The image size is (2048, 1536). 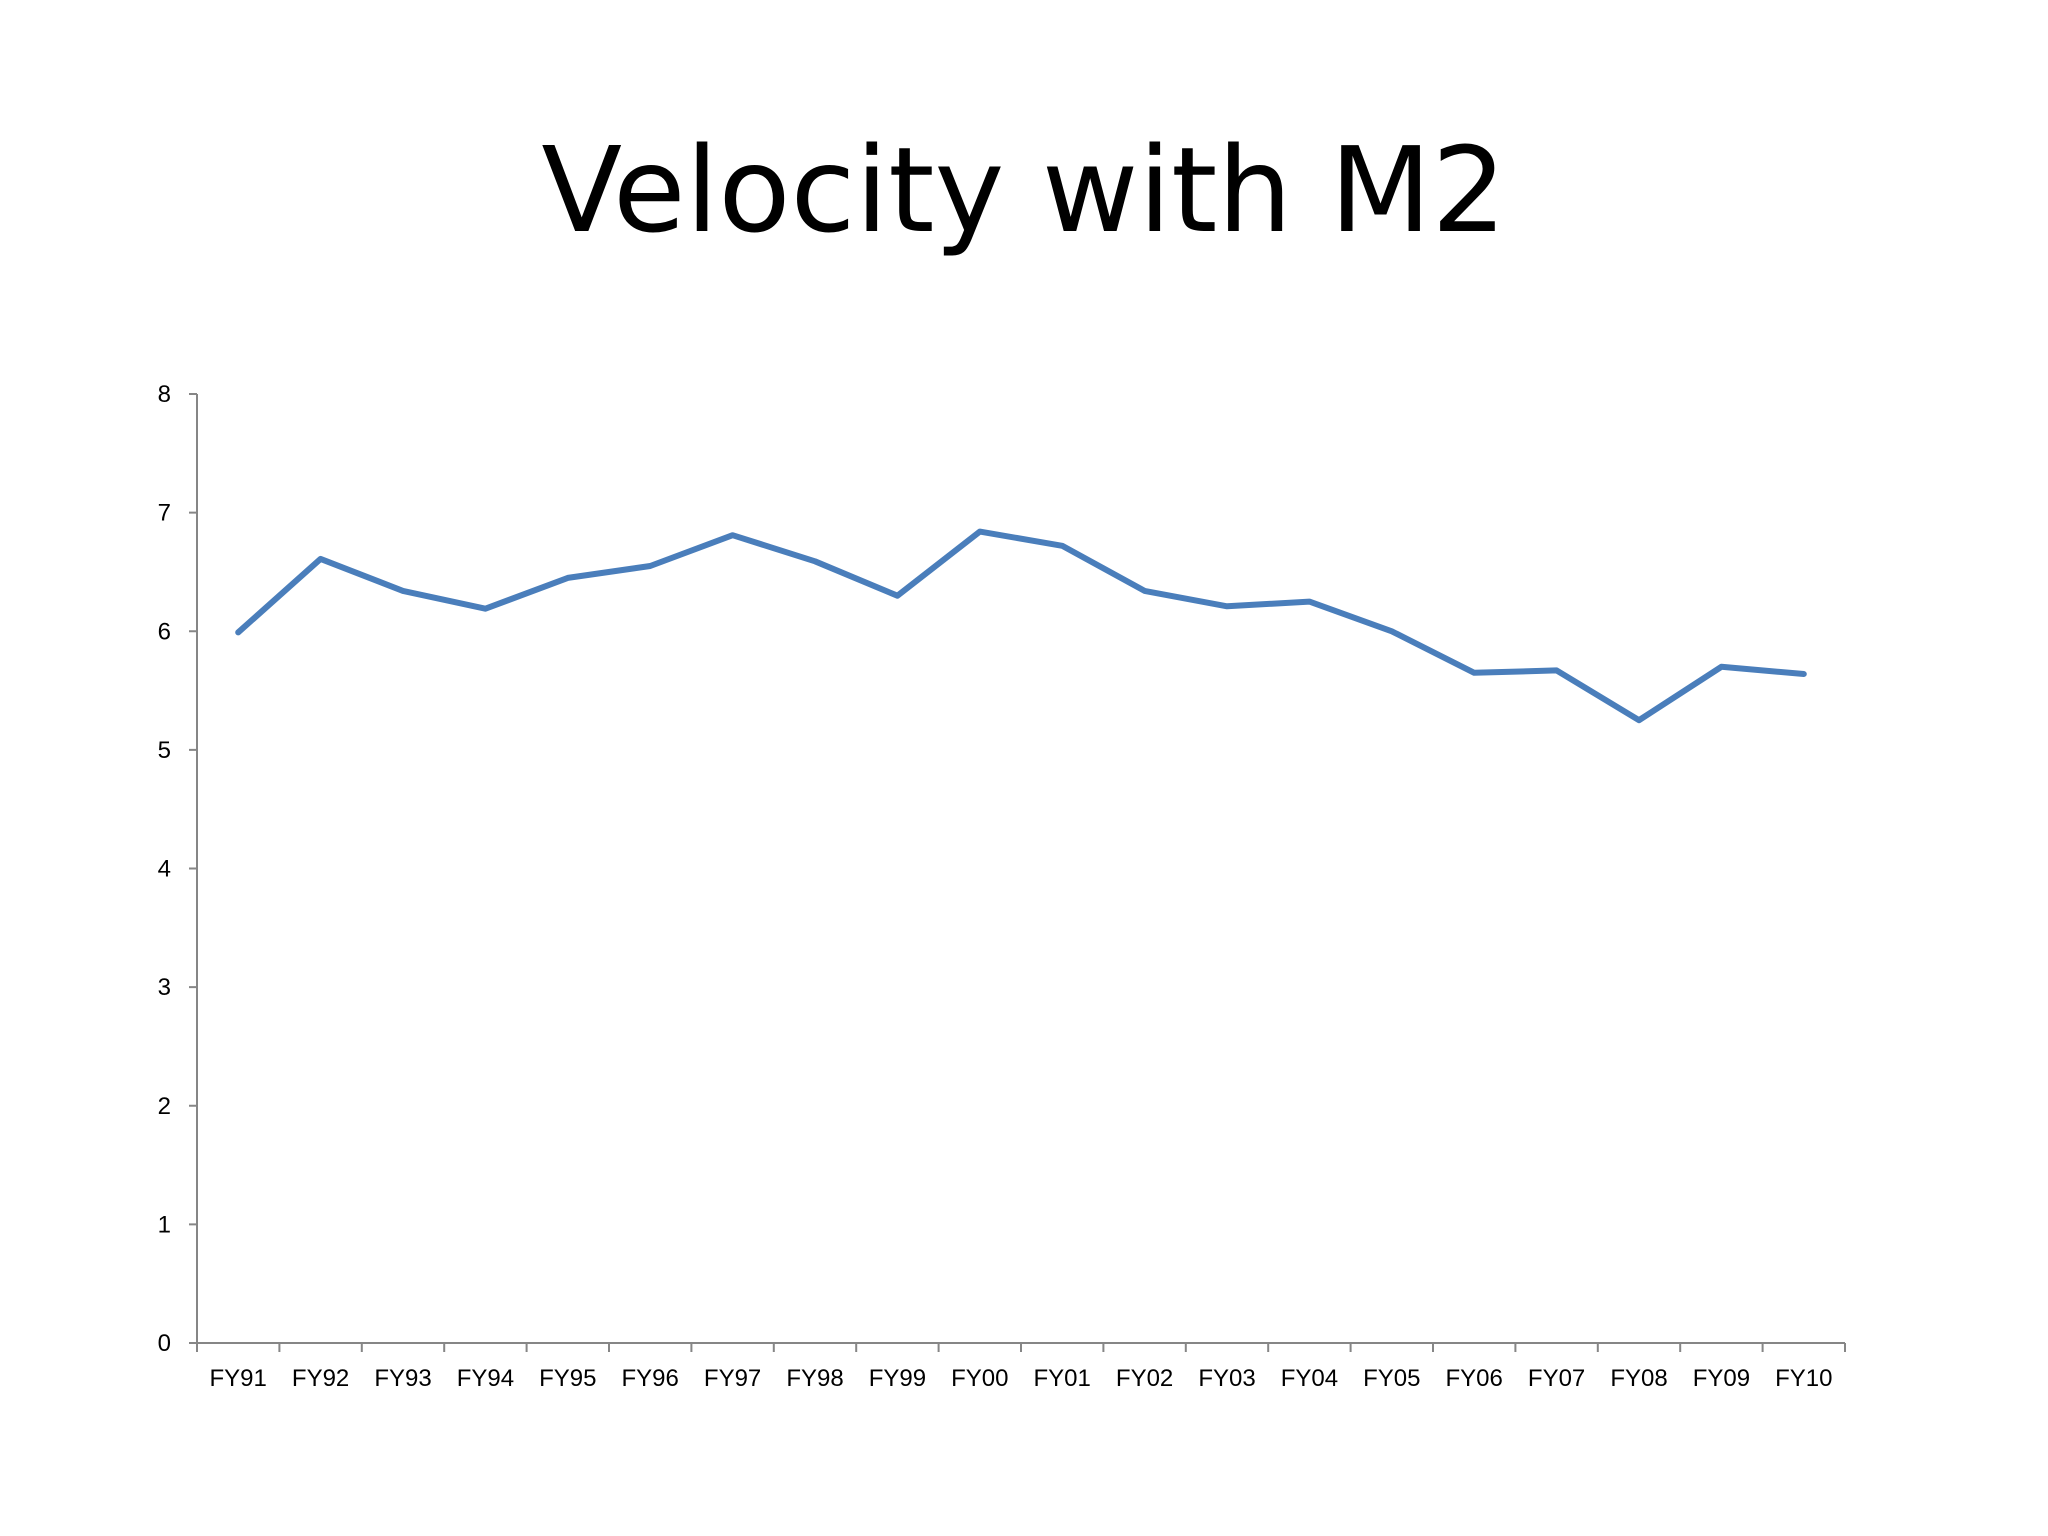 I want to click on x-tick-label: FY95, so click(x=567, y=1378).